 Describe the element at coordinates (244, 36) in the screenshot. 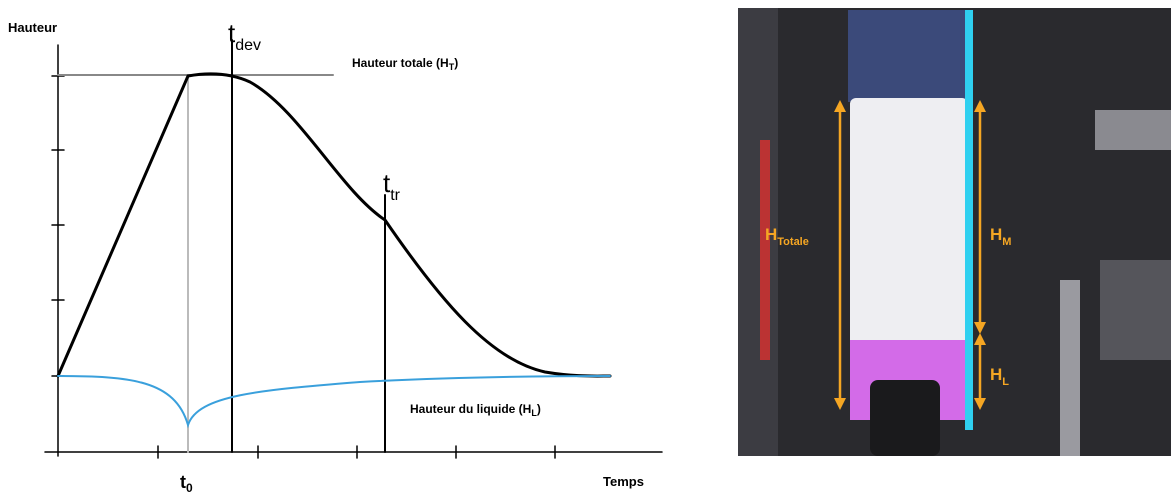

I see `tdev-label: tdev` at that location.